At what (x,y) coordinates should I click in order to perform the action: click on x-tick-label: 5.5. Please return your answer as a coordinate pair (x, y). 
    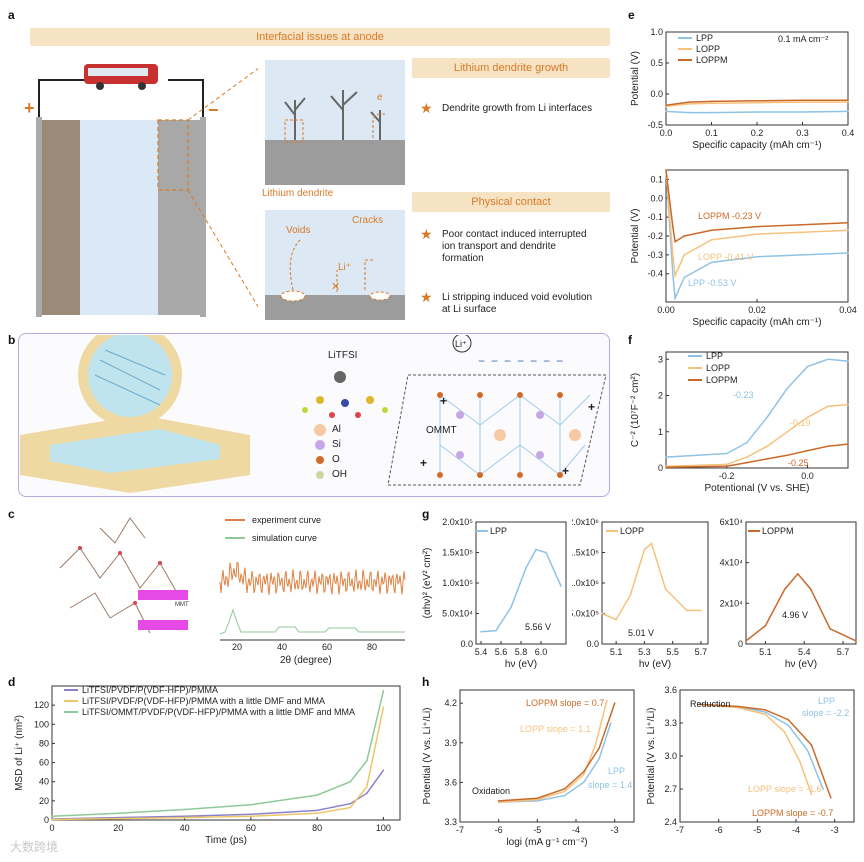
    Looking at the image, I should click on (672, 652).